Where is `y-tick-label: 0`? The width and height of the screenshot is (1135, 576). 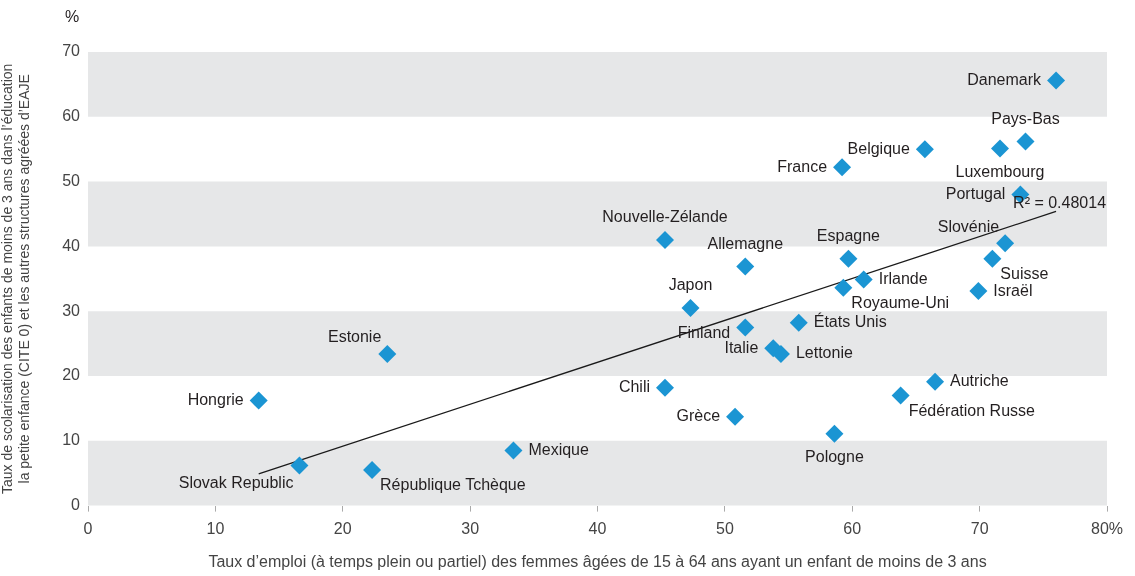 y-tick-label: 0 is located at coordinates (76, 505).